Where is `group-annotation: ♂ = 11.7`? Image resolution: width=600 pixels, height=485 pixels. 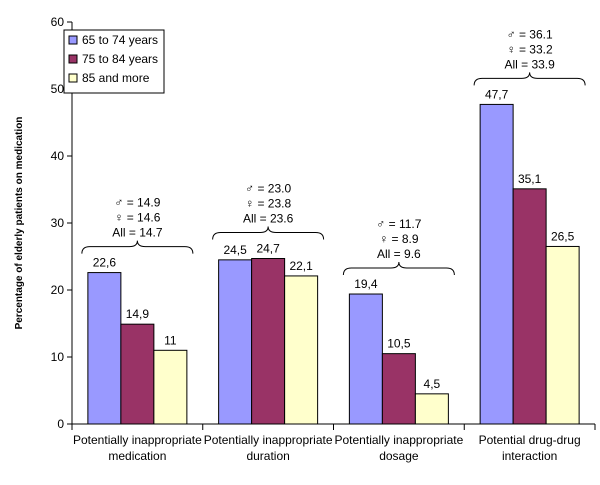
group-annotation: ♂ = 11.7 is located at coordinates (398, 224).